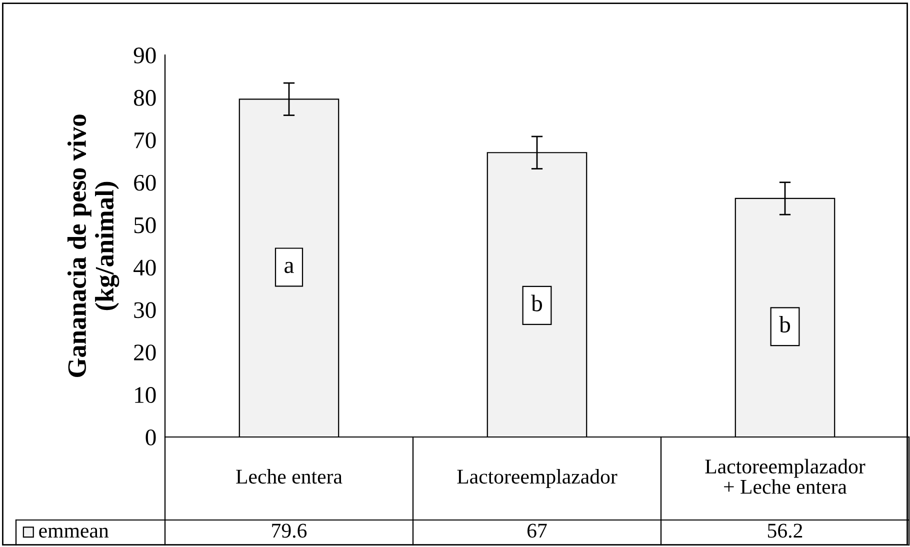 The image size is (910, 547). What do you see at coordinates (289, 268) in the screenshot?
I see `annotation: a` at bounding box center [289, 268].